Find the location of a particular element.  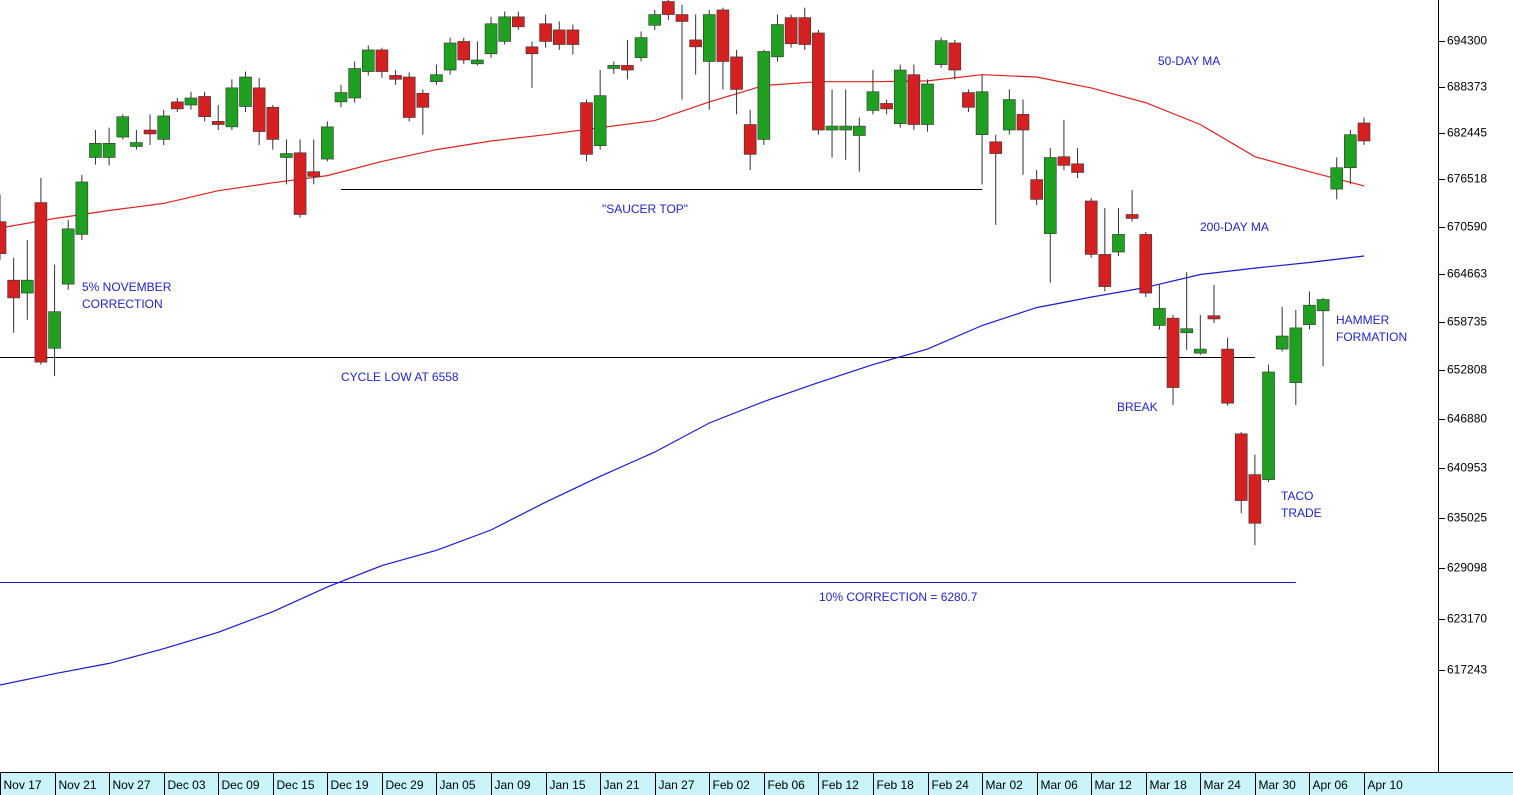

series-label: 200-DAY MA is located at coordinates (1234, 227).